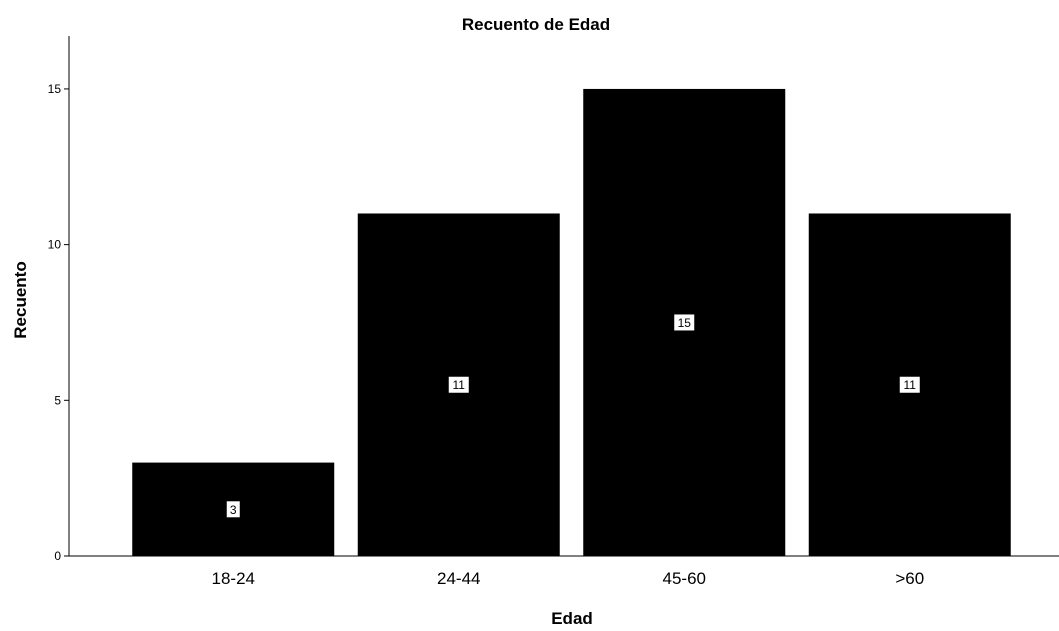 The height and width of the screenshot is (631, 1059). Describe the element at coordinates (57, 556) in the screenshot. I see `y-tick-label: 0` at that location.